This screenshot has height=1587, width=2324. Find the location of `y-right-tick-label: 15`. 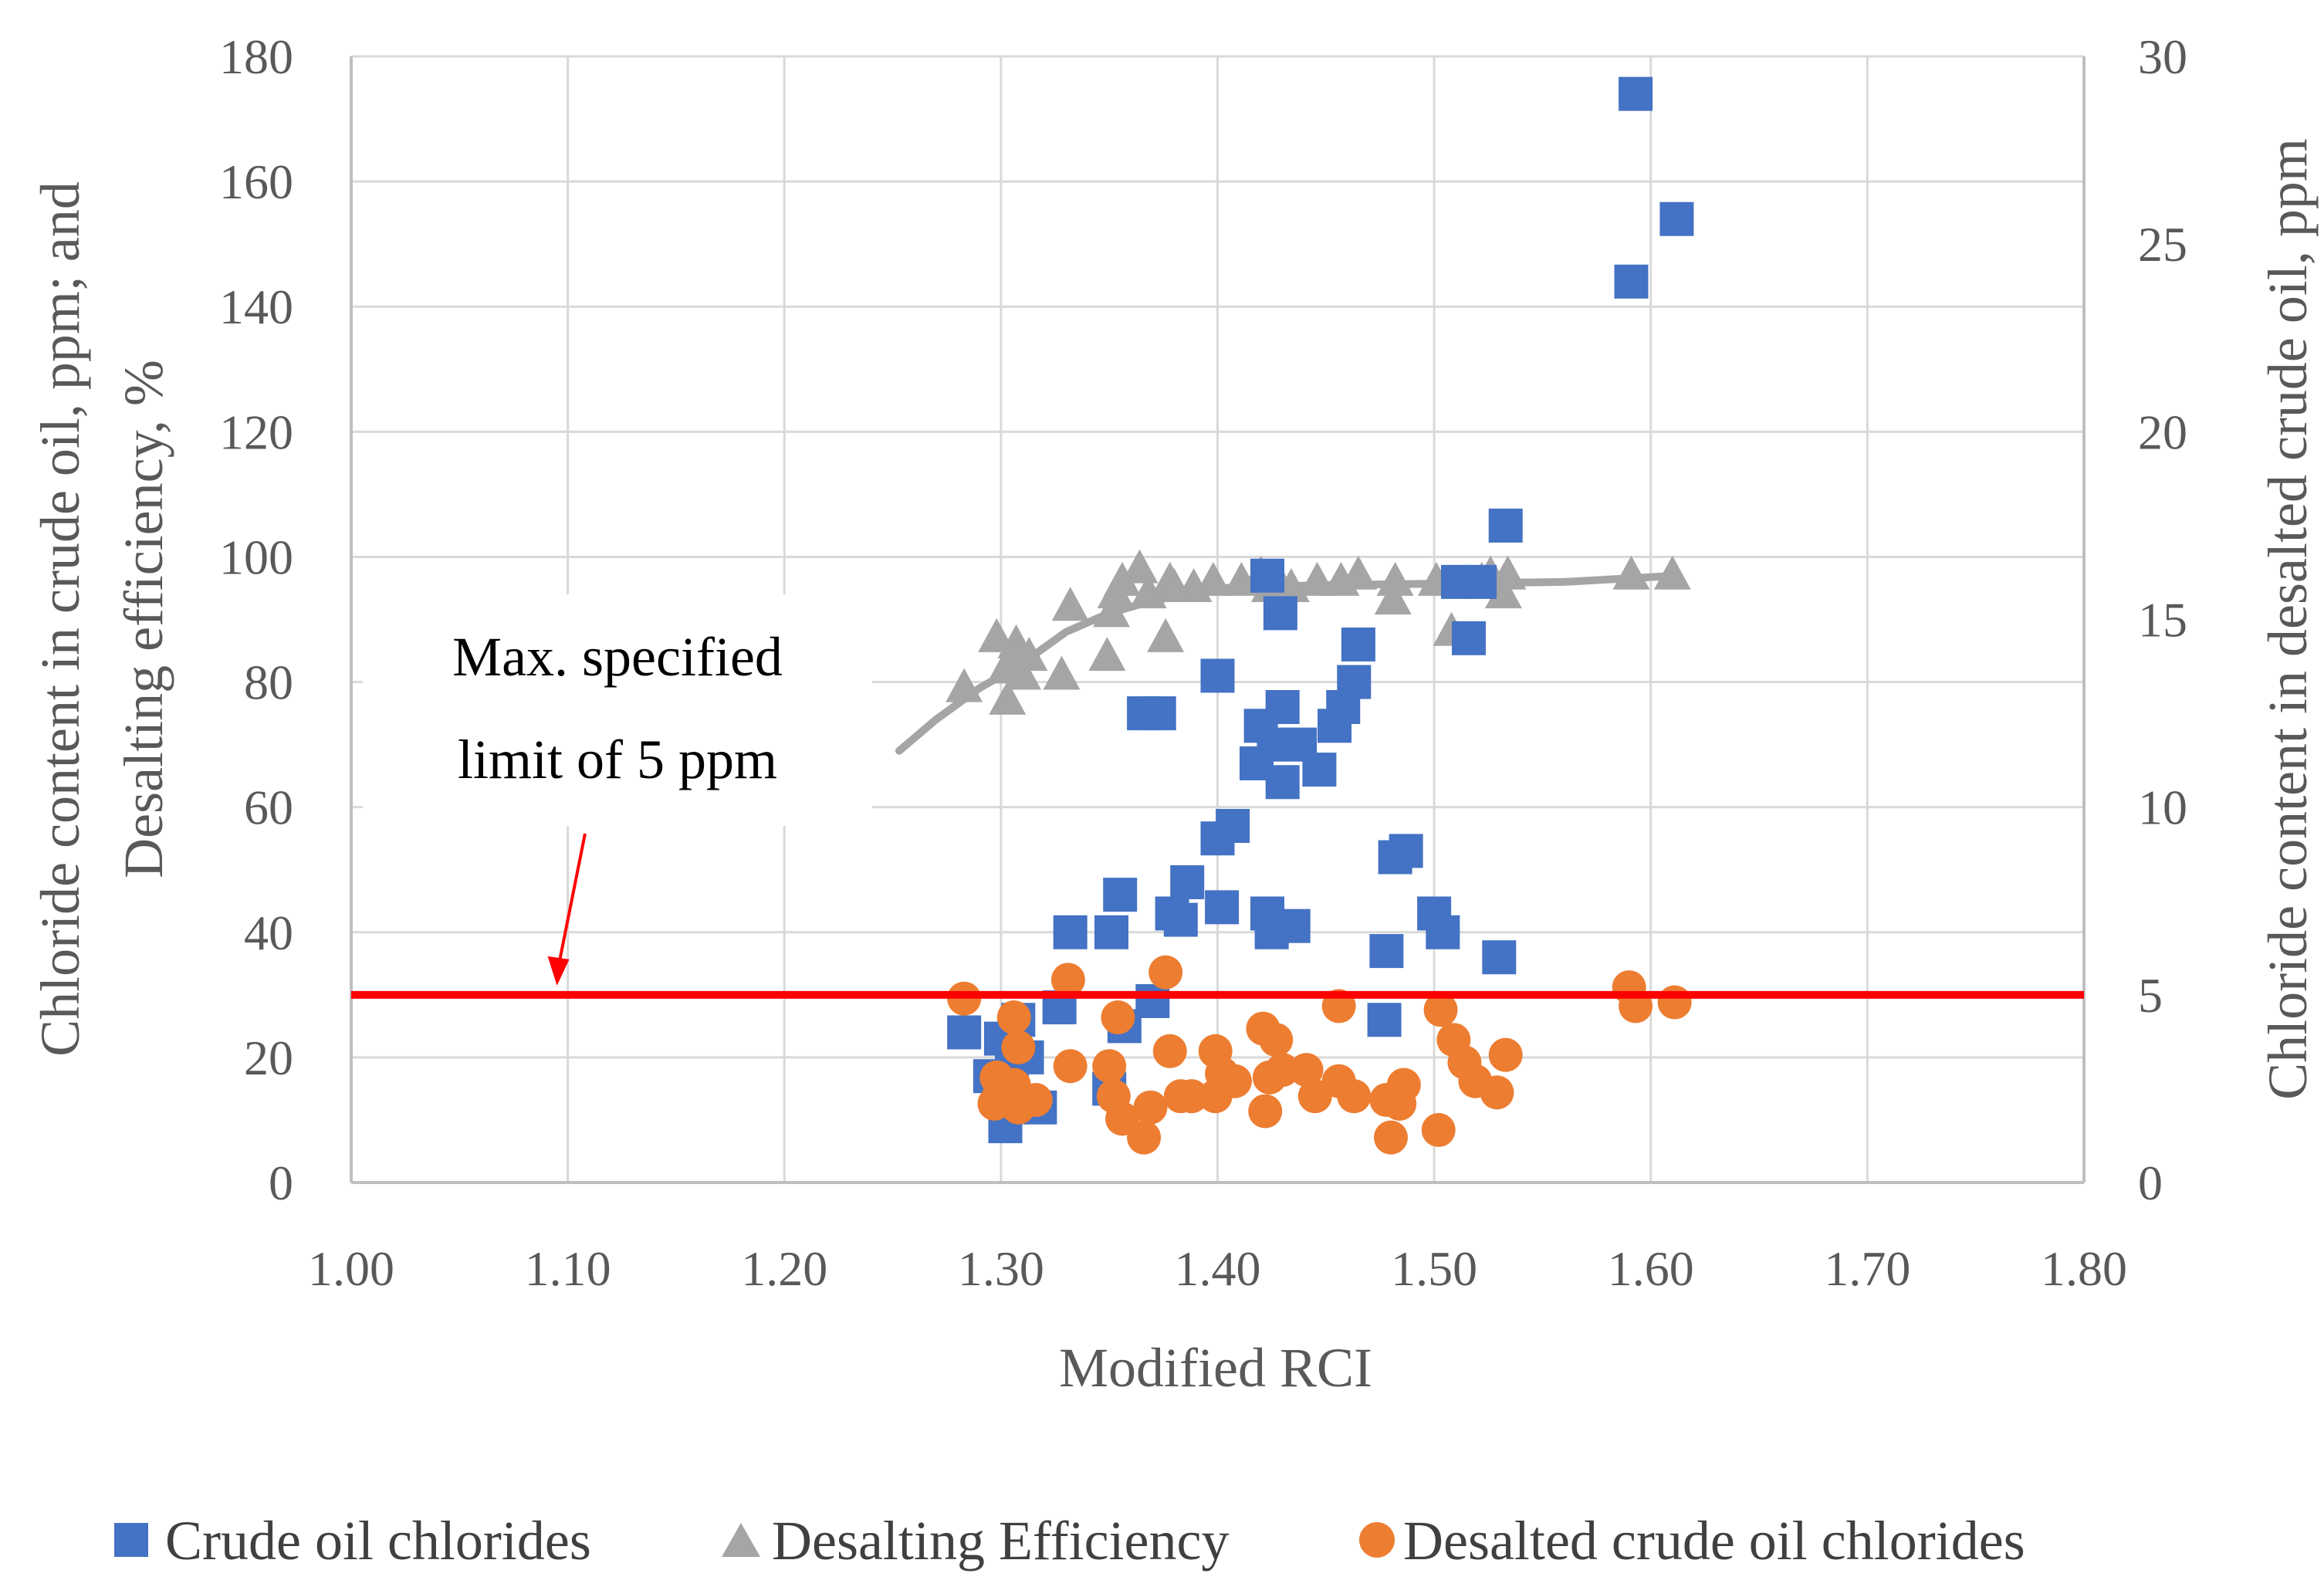

y-right-tick-label: 15 is located at coordinates (2162, 620).